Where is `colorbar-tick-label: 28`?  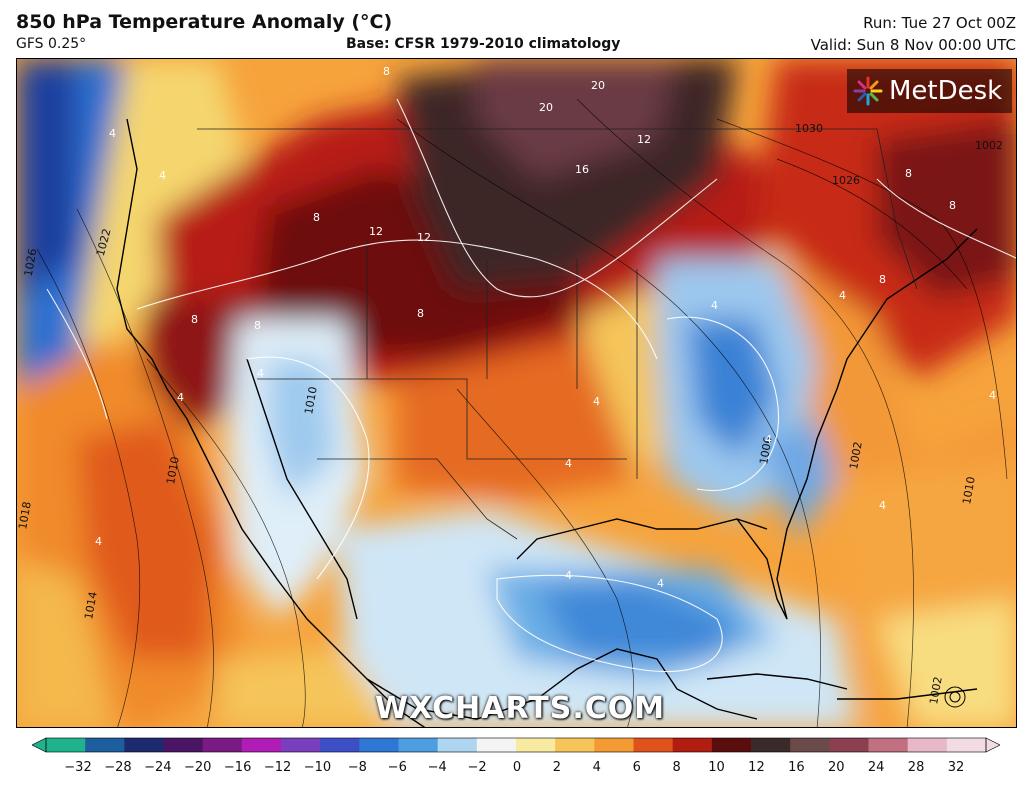
colorbar-tick-label: 28 is located at coordinates (916, 767).